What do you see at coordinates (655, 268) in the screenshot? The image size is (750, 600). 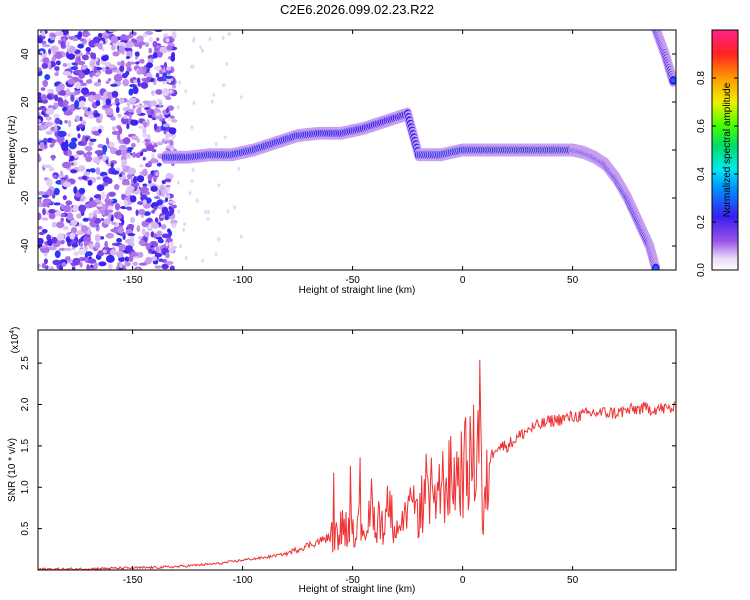 I see `signal-track-core` at bounding box center [655, 268].